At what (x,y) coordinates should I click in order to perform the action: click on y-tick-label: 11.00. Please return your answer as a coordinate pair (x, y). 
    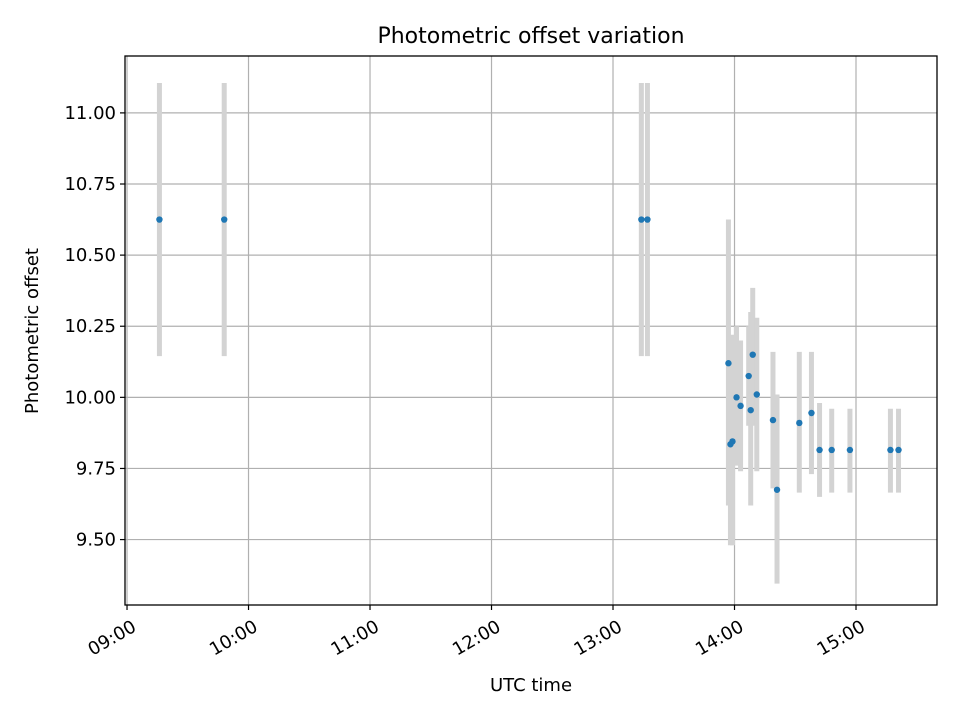
    Looking at the image, I should click on (90, 113).